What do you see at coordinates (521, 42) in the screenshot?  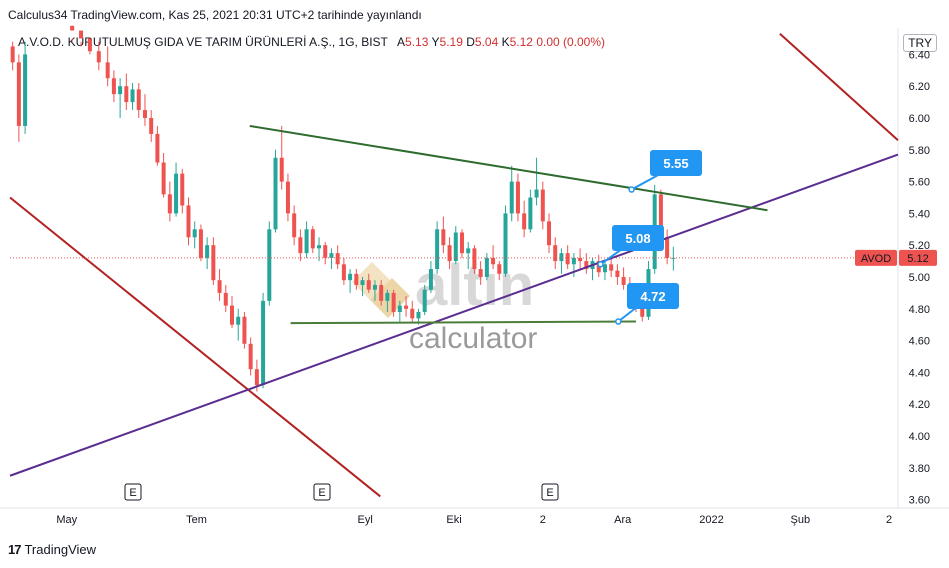 I see `ohlc-close: 5.12` at bounding box center [521, 42].